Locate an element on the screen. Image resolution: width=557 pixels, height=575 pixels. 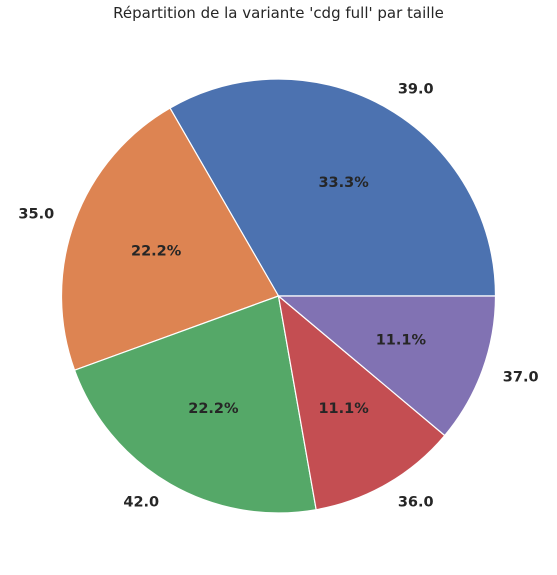
slice-label-42.0: 42.0 is located at coordinates (141, 503).